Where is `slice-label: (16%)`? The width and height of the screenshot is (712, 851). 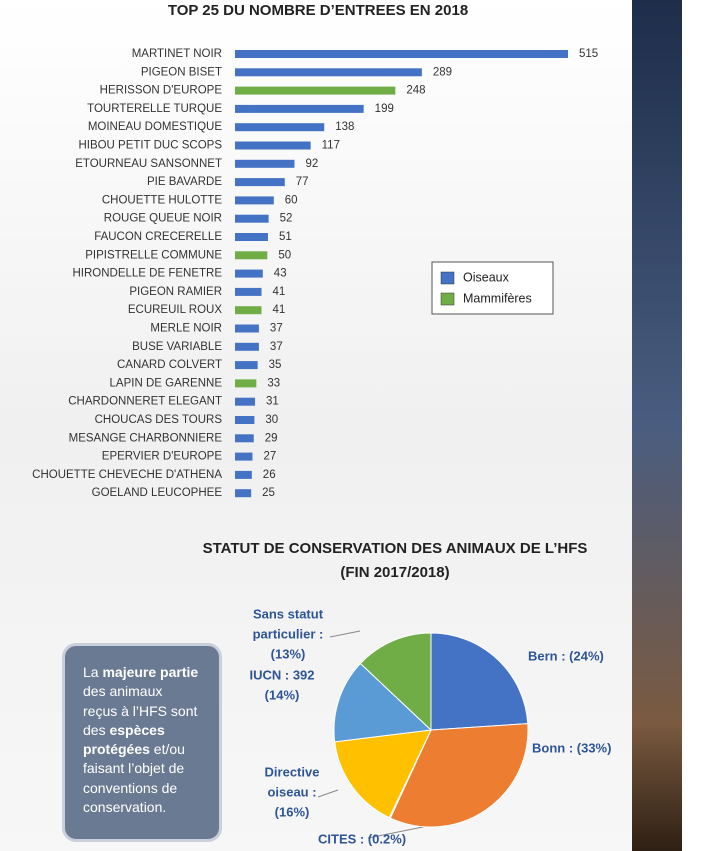
slice-label: (16%) is located at coordinates (292, 811).